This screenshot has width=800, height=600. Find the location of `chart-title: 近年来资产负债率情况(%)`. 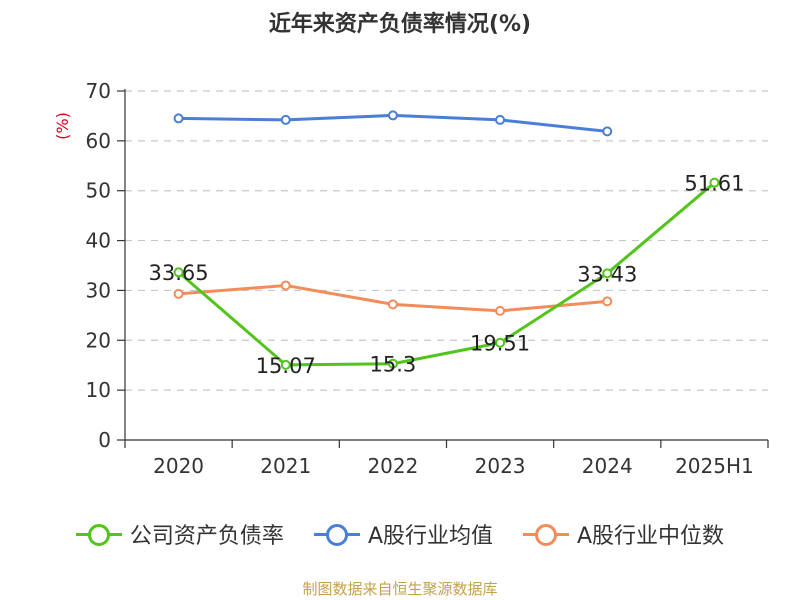

chart-title: 近年来资产负债率情况(%) is located at coordinates (400, 24).